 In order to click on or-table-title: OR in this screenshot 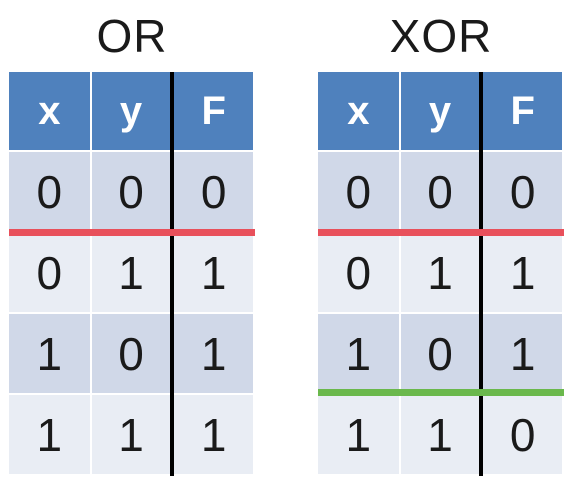, I will do `click(132, 36)`.